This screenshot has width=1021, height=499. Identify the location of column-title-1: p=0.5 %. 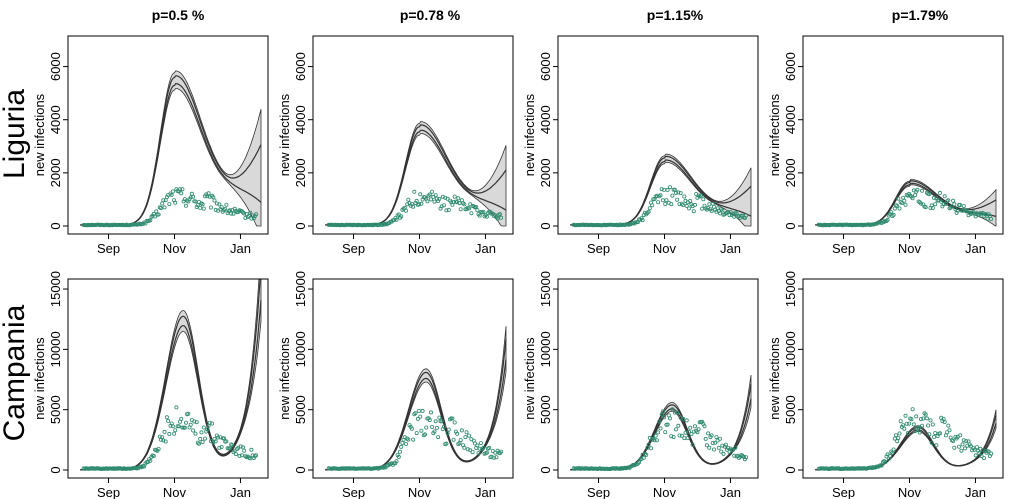
(178, 15).